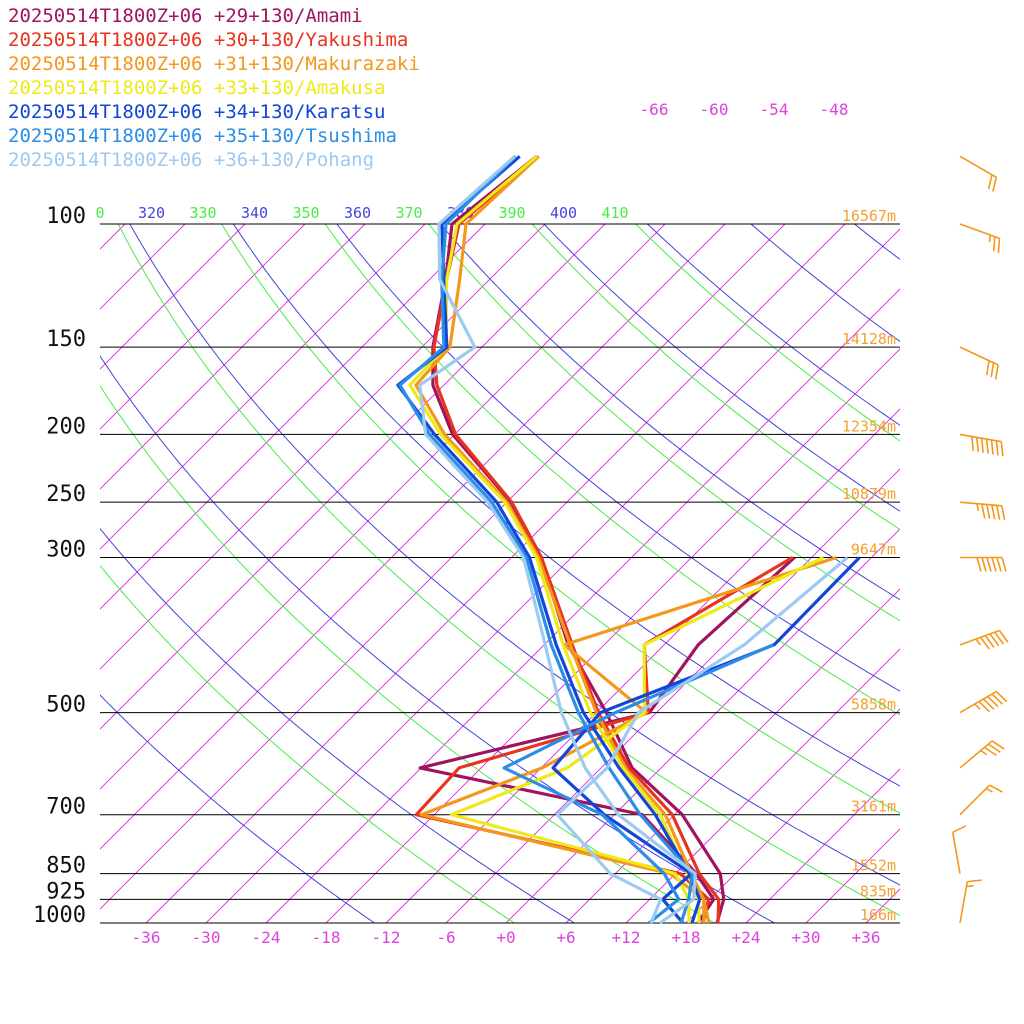 The height and width of the screenshot is (1024, 1024). What do you see at coordinates (305, 213) in the screenshot?
I see `theta-label: 350` at bounding box center [305, 213].